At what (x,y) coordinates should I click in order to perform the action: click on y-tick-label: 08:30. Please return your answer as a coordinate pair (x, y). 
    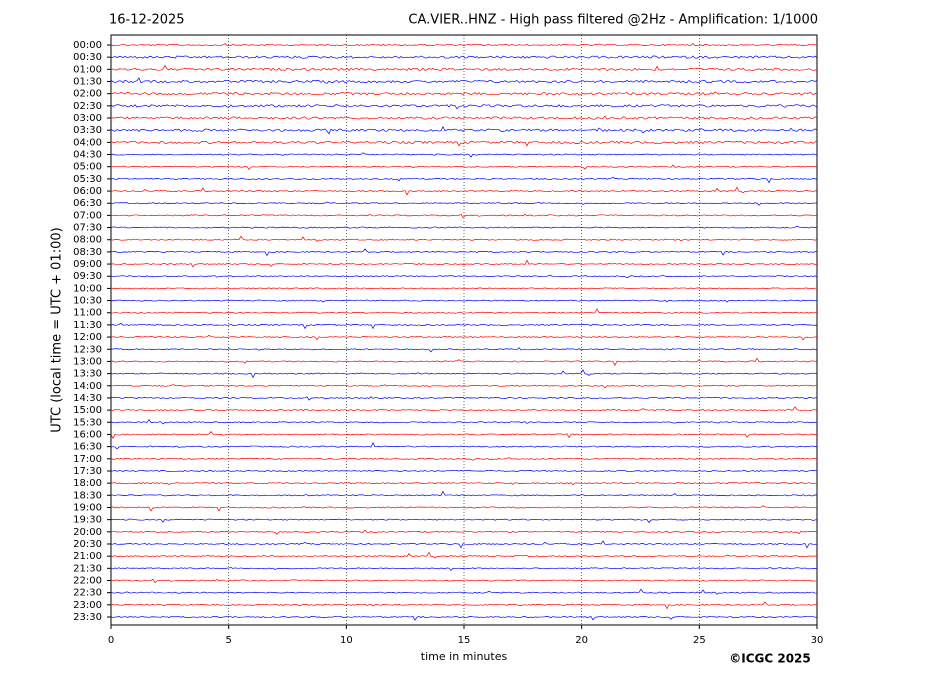
    Looking at the image, I should click on (87, 252).